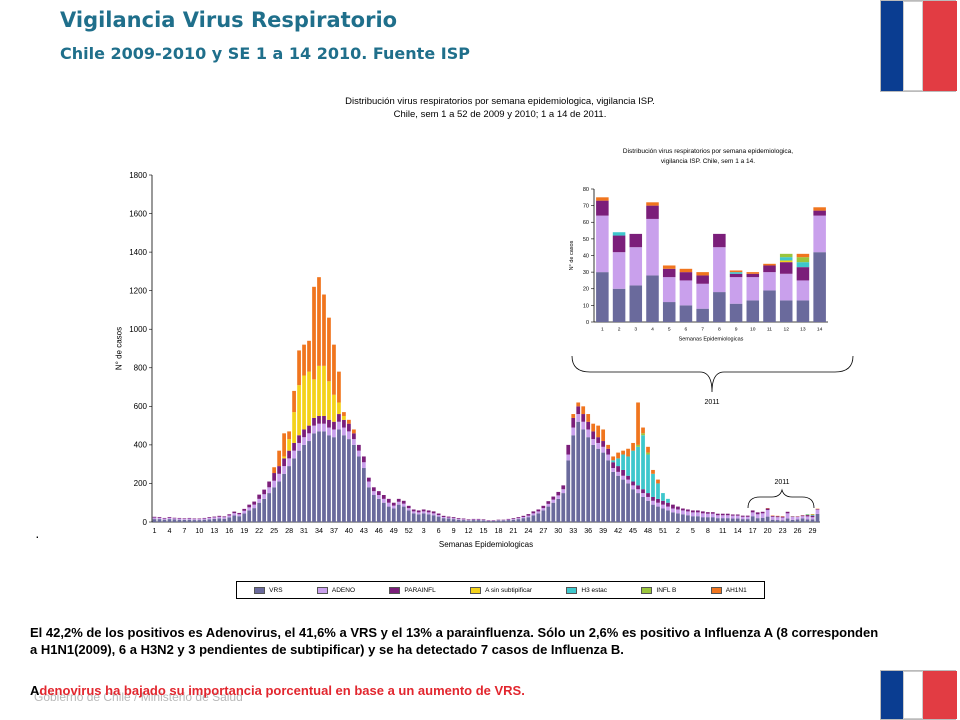 Image resolution: width=960 pixels, height=720 pixels. I want to click on chart0-bar-133-adeno, so click(817, 511).